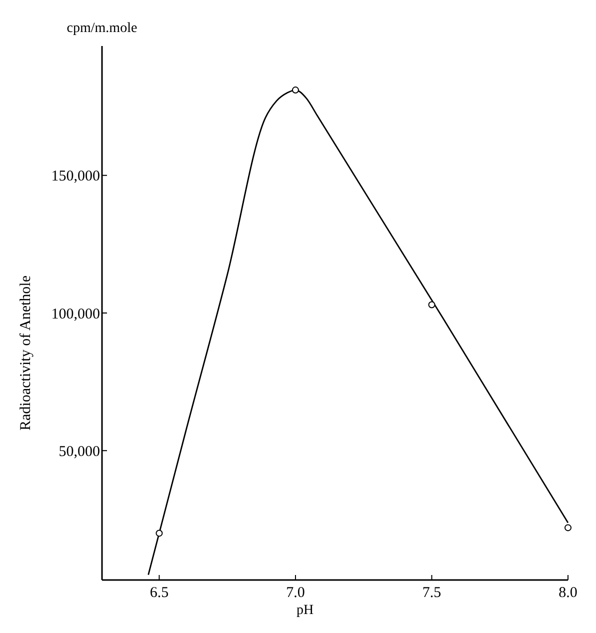 Image resolution: width=596 pixels, height=633 pixels. Describe the element at coordinates (75, 314) in the screenshot. I see `y-tick-label: 100,000` at that location.